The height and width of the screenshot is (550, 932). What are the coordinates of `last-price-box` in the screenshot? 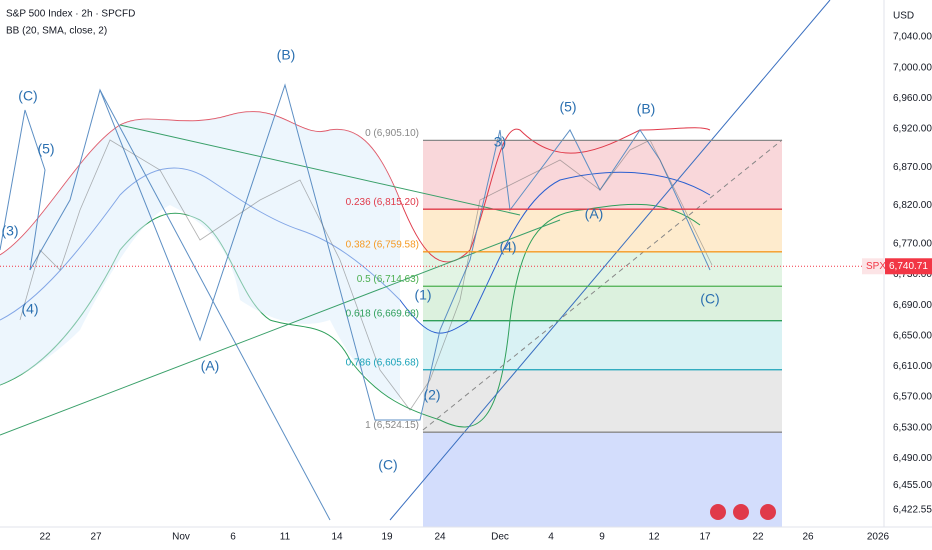 It's located at (908, 266).